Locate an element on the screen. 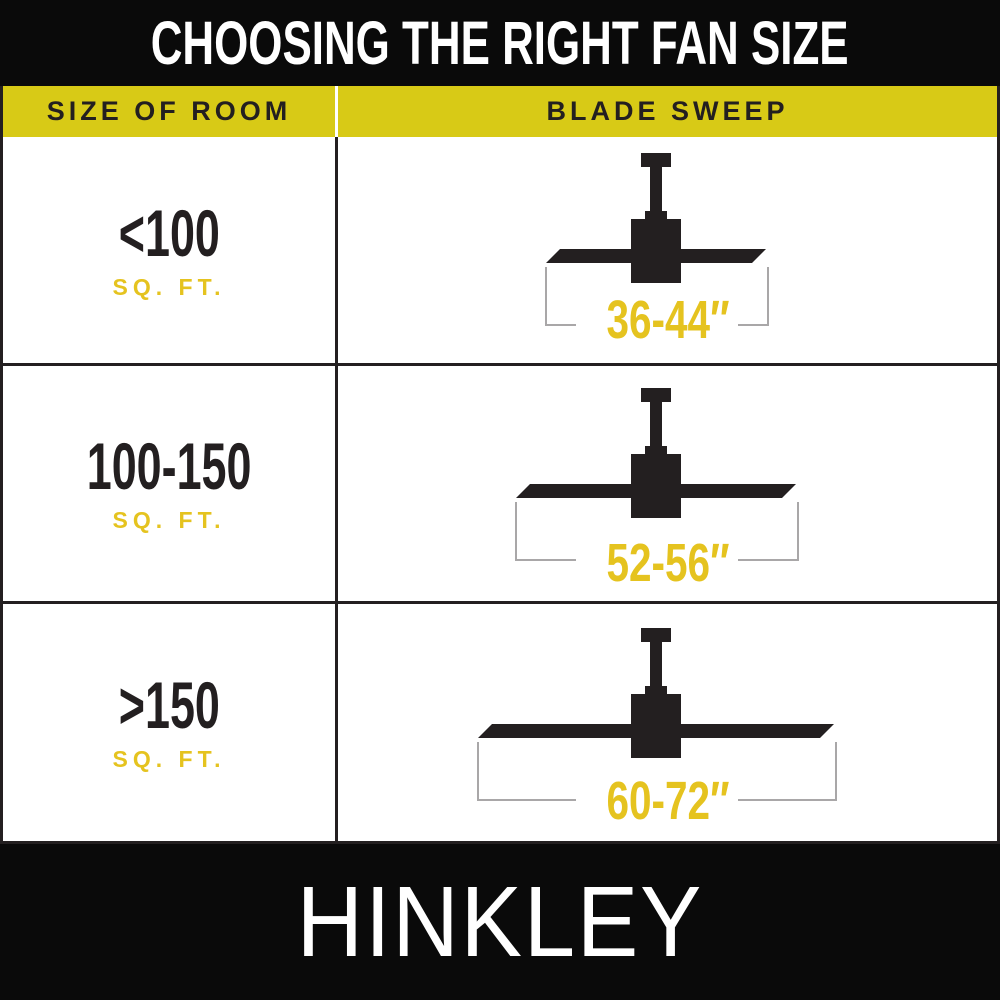 This screenshot has width=1000, height=1000. blade-sweep-measurement: 36-44″ is located at coordinates (667, 320).